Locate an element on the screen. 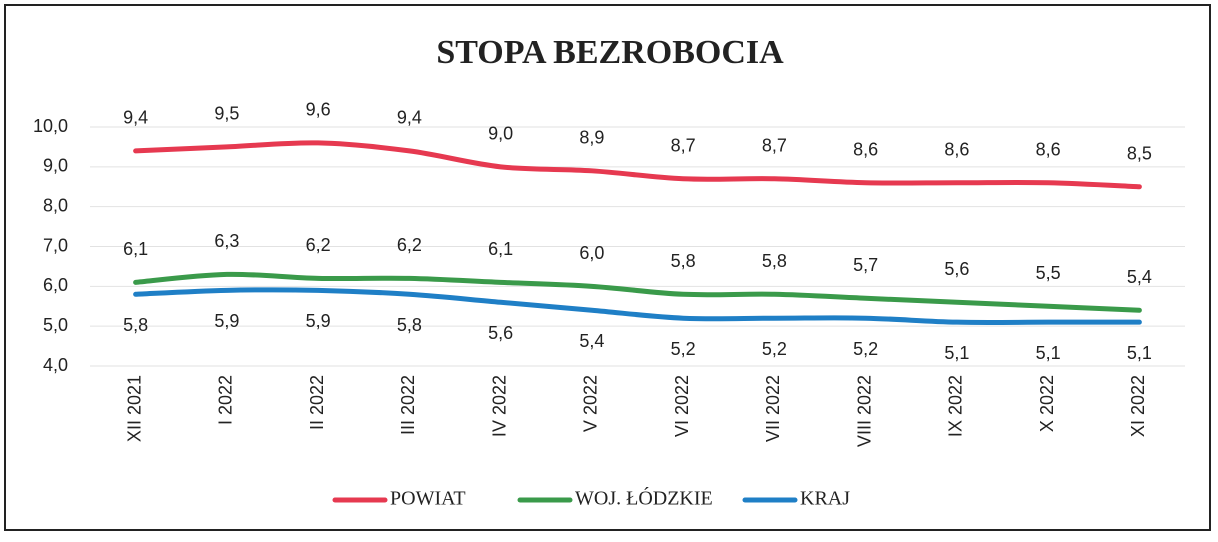  data-label: 6,0 is located at coordinates (591, 253).